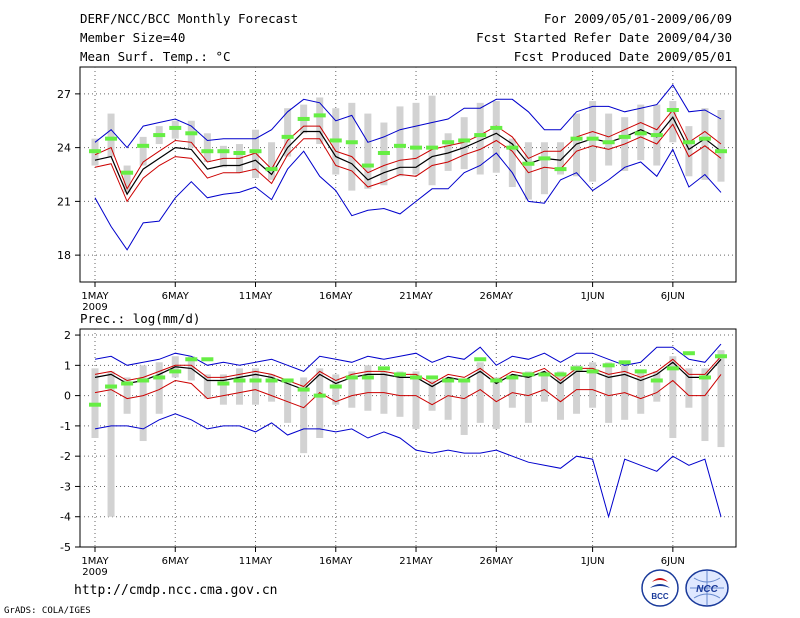  I want to click on precipitation-mean-line, so click(408, 374).